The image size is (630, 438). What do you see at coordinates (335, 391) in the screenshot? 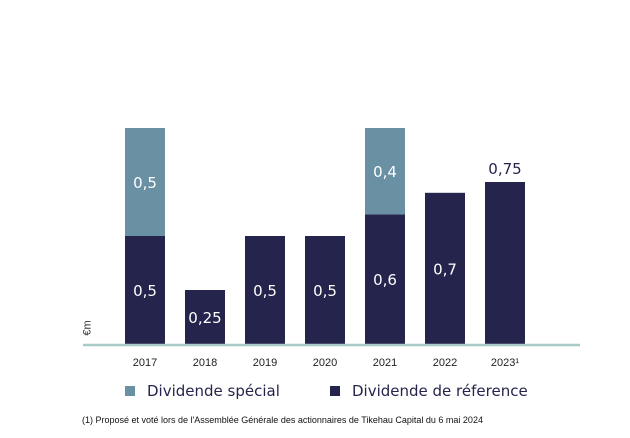
I see `legend-swatch-reference` at bounding box center [335, 391].